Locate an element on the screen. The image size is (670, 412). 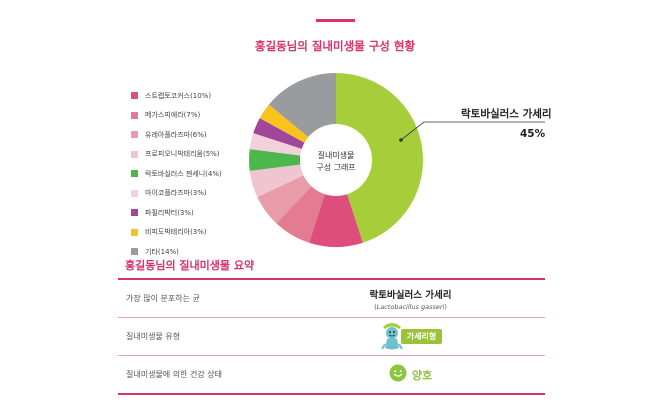
legend-item: 메가스피에라(7%) is located at coordinates (176, 115).